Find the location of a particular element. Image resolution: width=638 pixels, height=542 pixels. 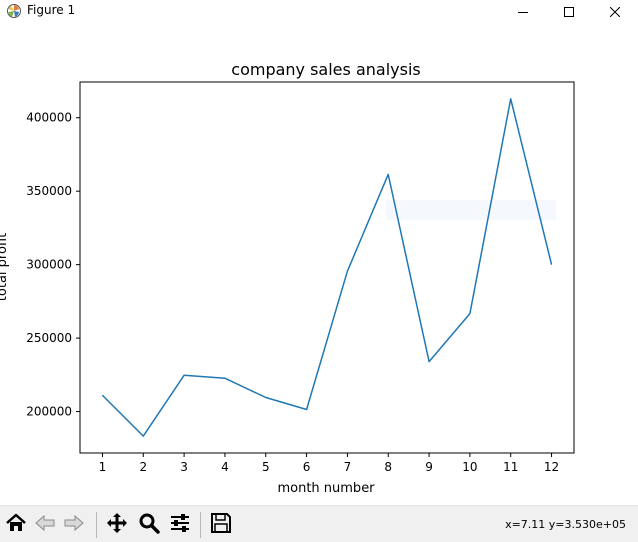

y-tick-label: 350000 is located at coordinates (49, 191).